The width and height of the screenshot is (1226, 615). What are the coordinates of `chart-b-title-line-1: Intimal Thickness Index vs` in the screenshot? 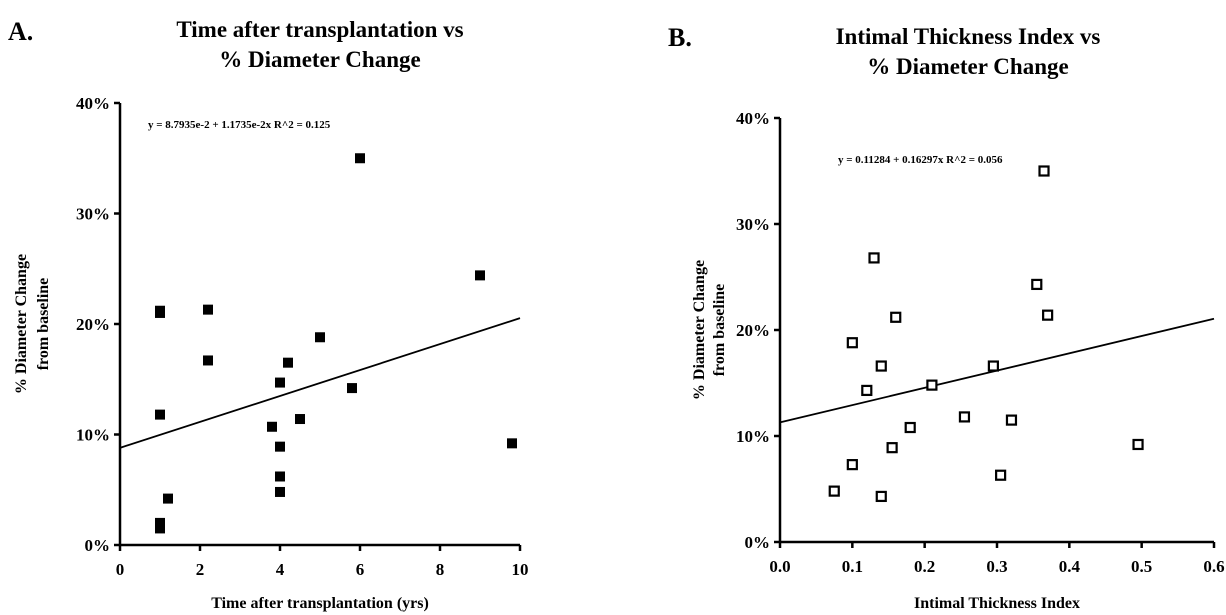 It's located at (968, 36).